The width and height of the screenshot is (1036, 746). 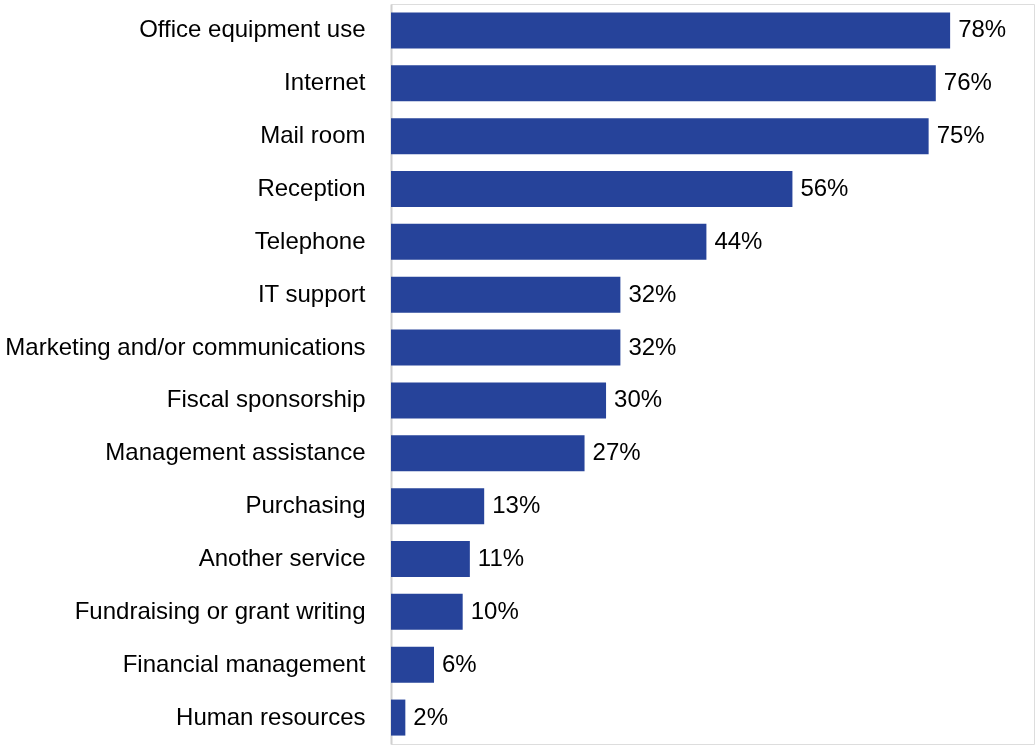 What do you see at coordinates (235, 452) in the screenshot?
I see `y-tick-label: Management assistance` at bounding box center [235, 452].